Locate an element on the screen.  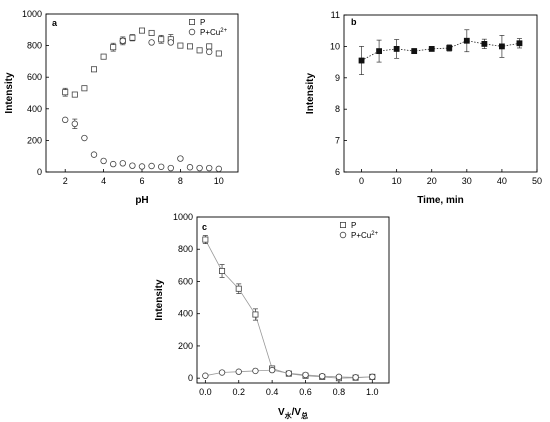
x-tick-label: 0.6 is located at coordinates (305, 392).